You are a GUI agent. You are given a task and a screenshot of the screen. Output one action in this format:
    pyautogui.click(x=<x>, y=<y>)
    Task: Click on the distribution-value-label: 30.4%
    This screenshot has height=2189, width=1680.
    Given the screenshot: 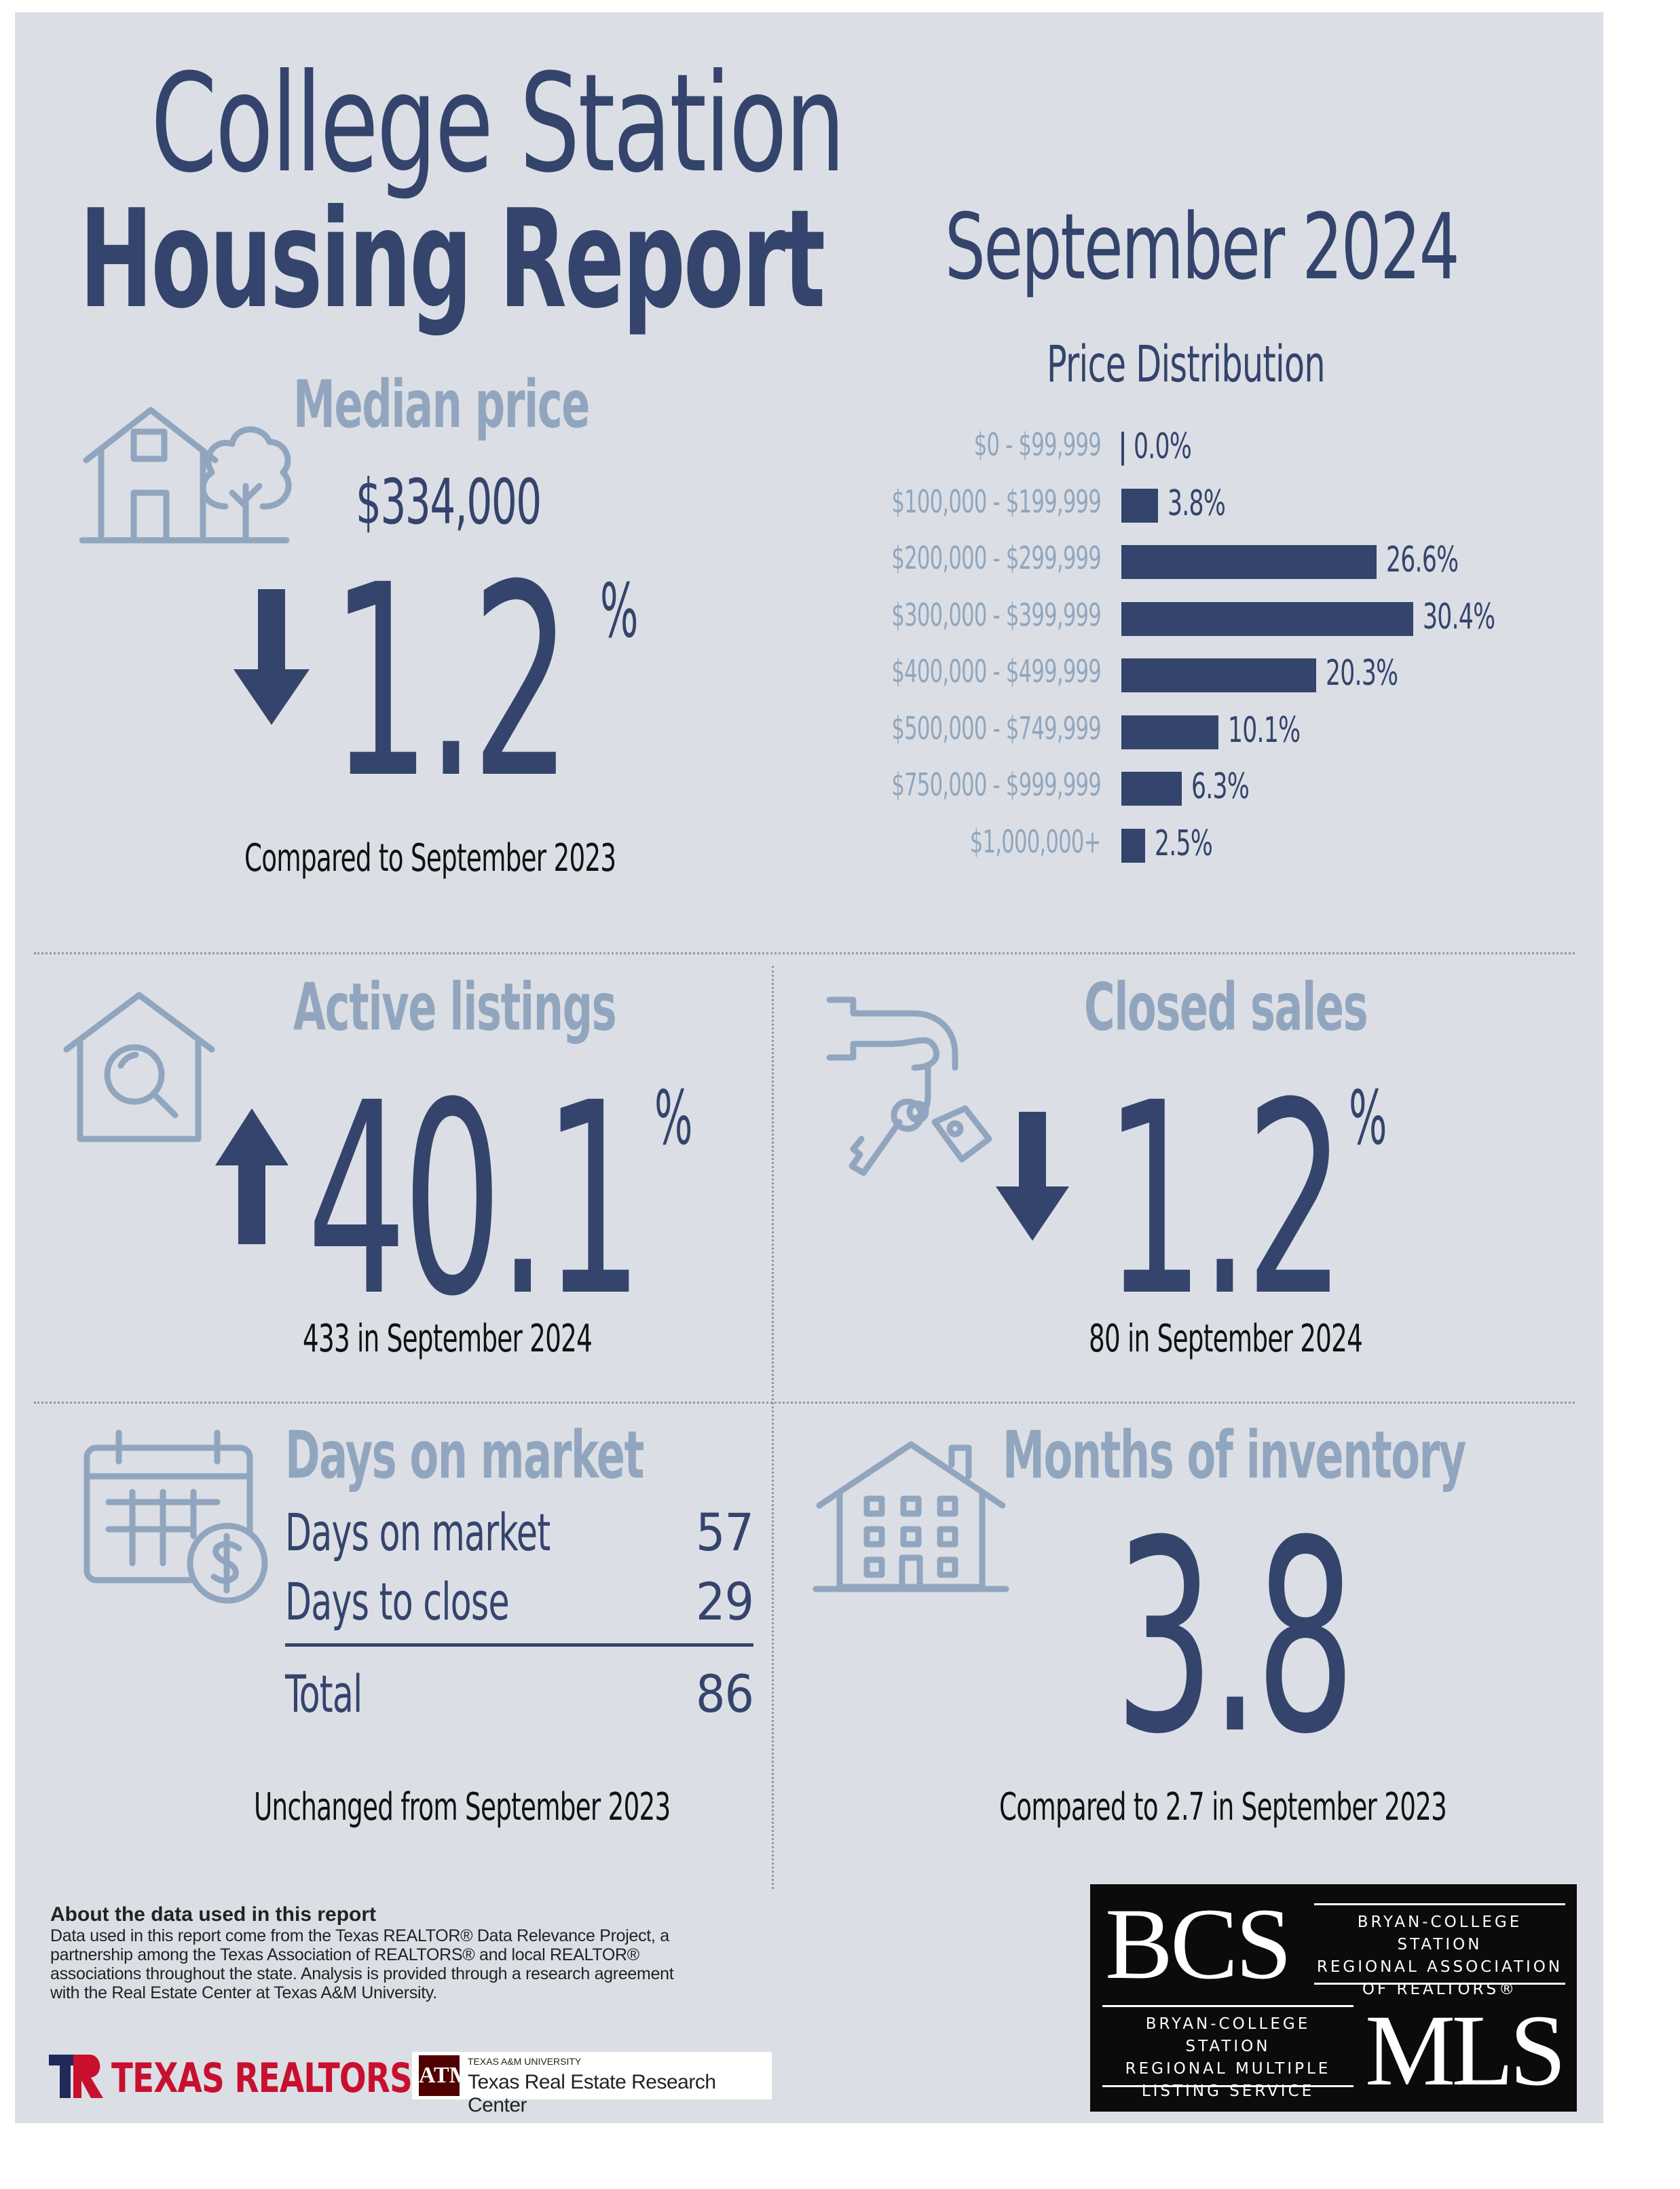 What is the action you would take?
    pyautogui.click(x=1459, y=616)
    